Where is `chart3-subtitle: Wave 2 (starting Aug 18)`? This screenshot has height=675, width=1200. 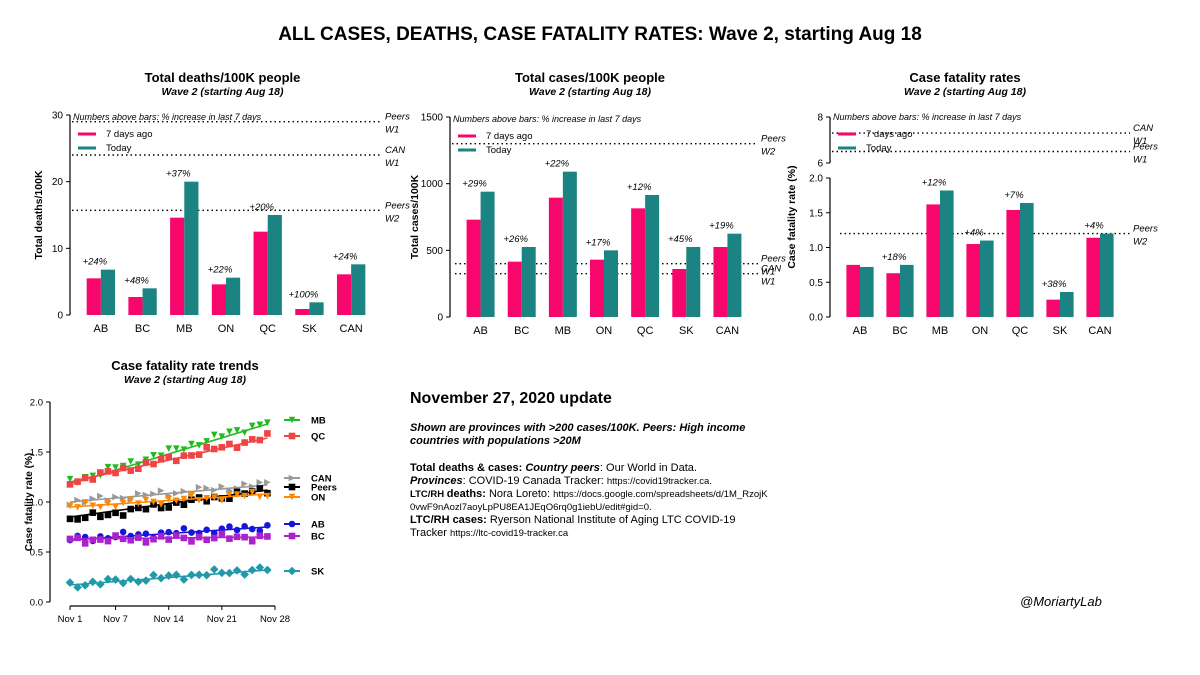
chart3-subtitle: Wave 2 (starting Aug 18) is located at coordinates (965, 92).